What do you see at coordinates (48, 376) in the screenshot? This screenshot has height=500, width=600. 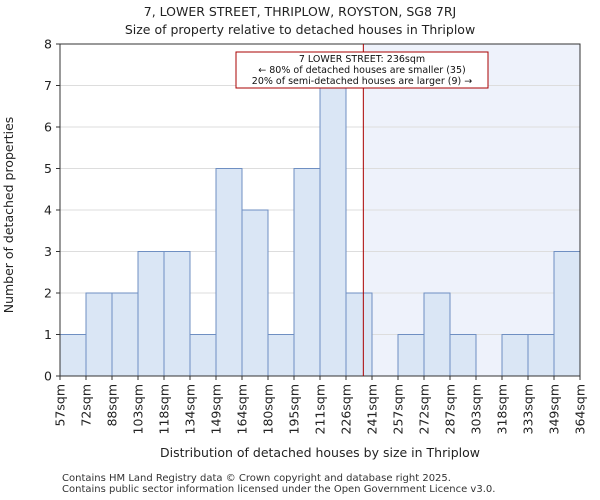 I see `y-tick-label: 0` at bounding box center [48, 376].